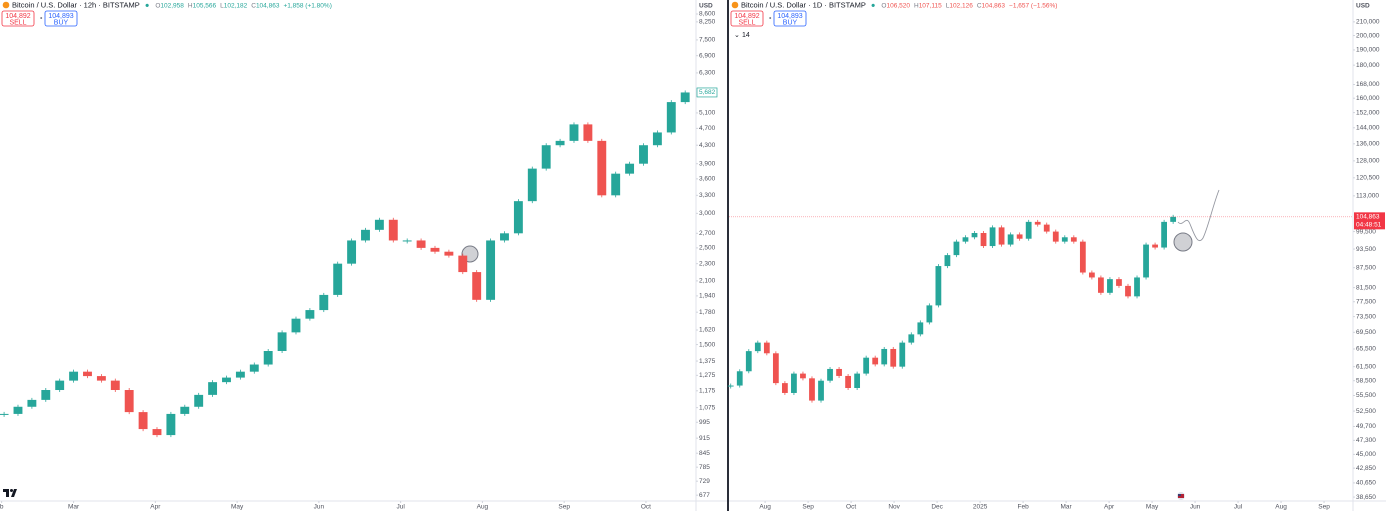 The image size is (1386, 511). I want to click on y-tick-label: 128,000, so click(1368, 161).